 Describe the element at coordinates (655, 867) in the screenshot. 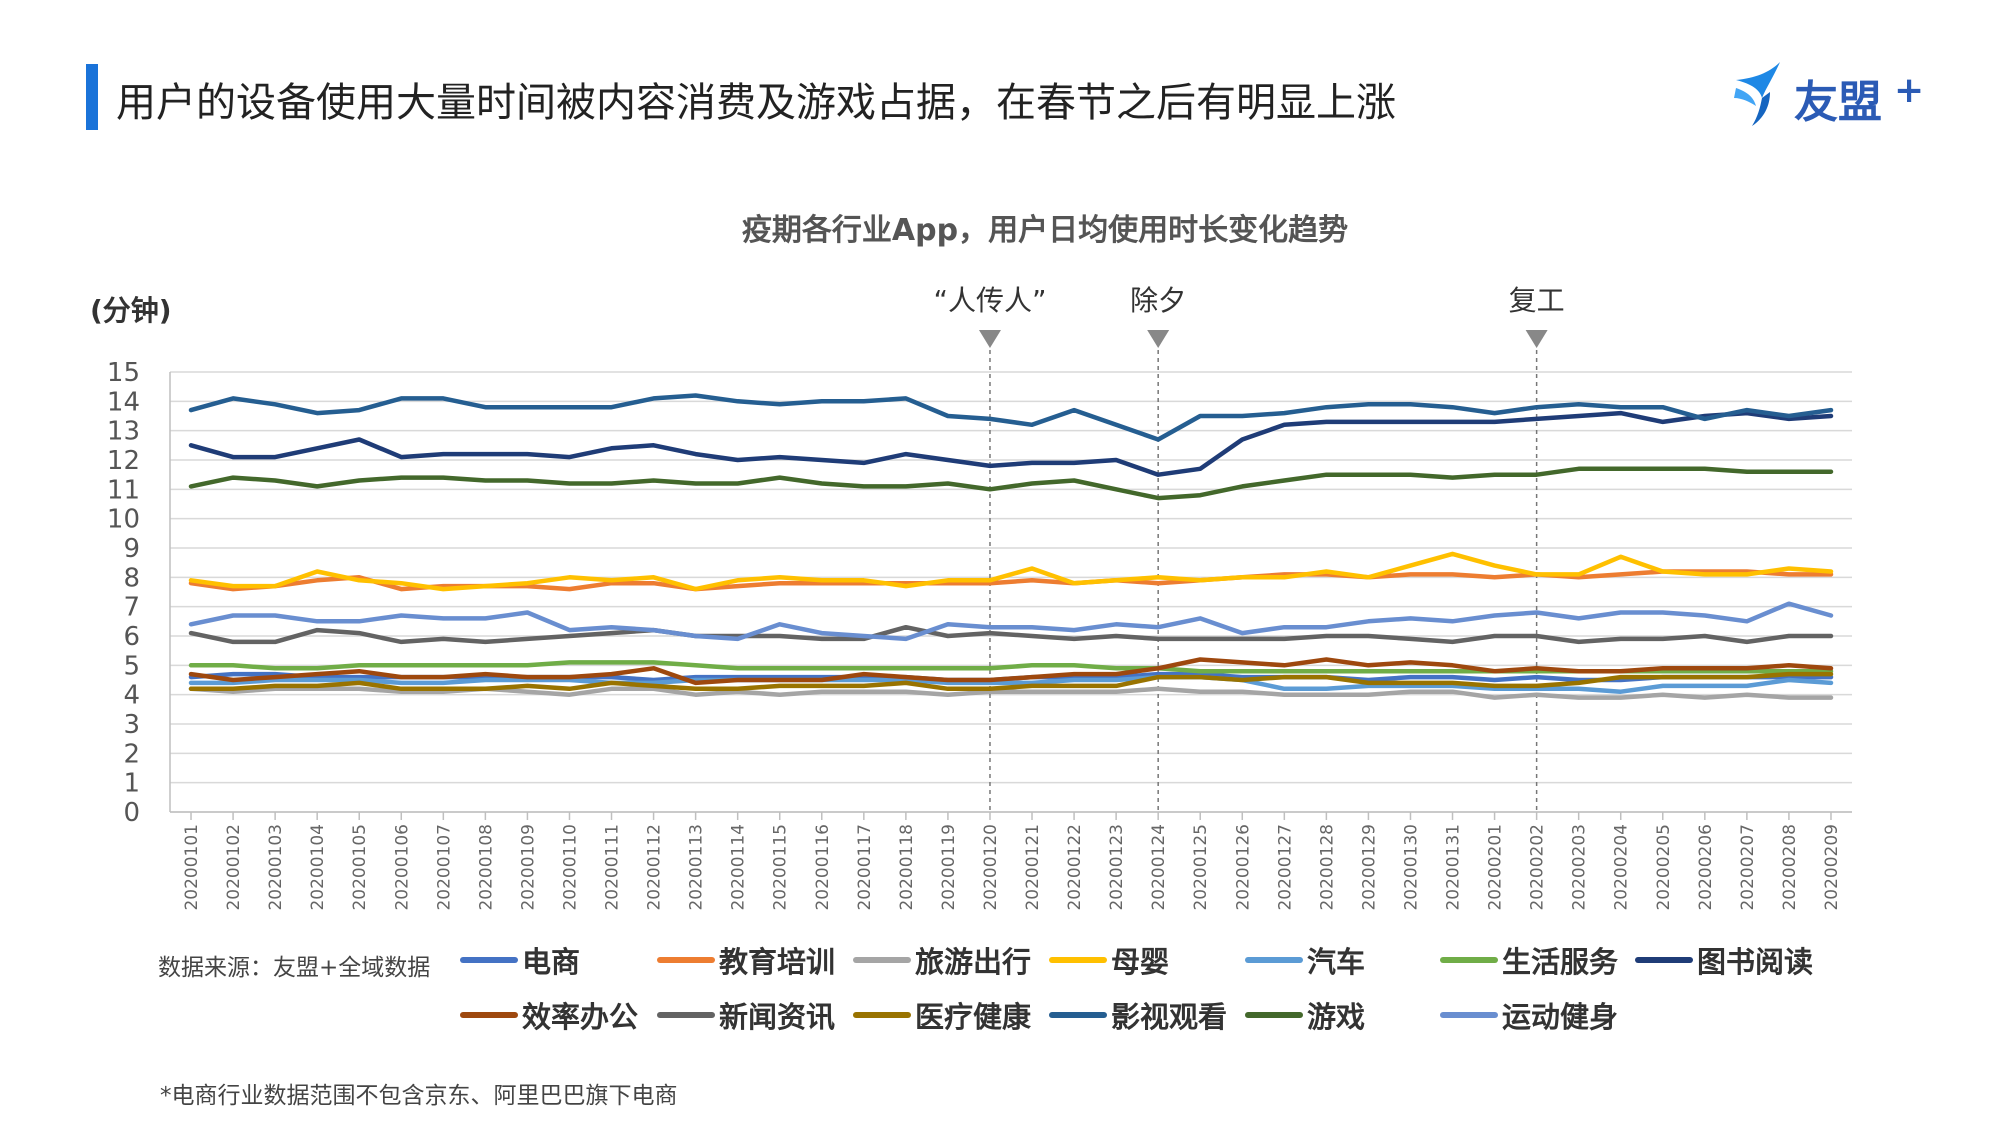

I see `x-tick-label: 20200112` at that location.